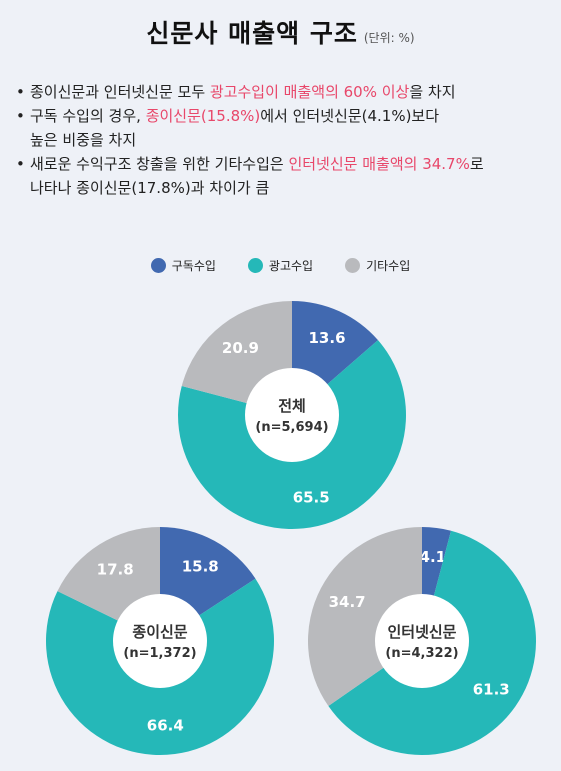  What do you see at coordinates (327, 338) in the screenshot?
I see `slice-value-label: 13.6` at bounding box center [327, 338].